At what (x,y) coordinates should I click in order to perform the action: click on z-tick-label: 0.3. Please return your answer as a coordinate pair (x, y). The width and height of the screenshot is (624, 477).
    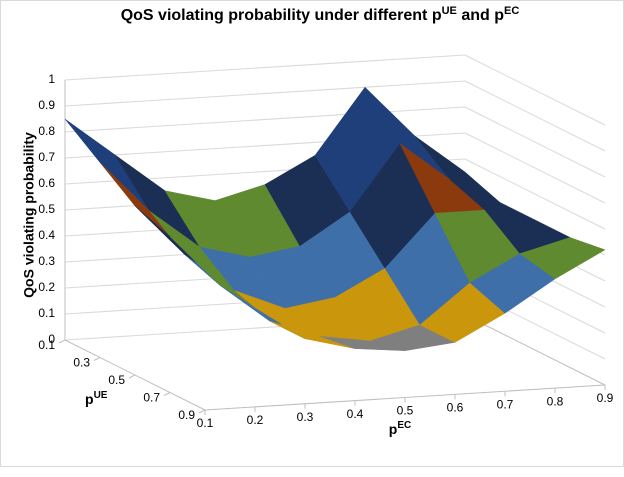
    Looking at the image, I should click on (46, 261).